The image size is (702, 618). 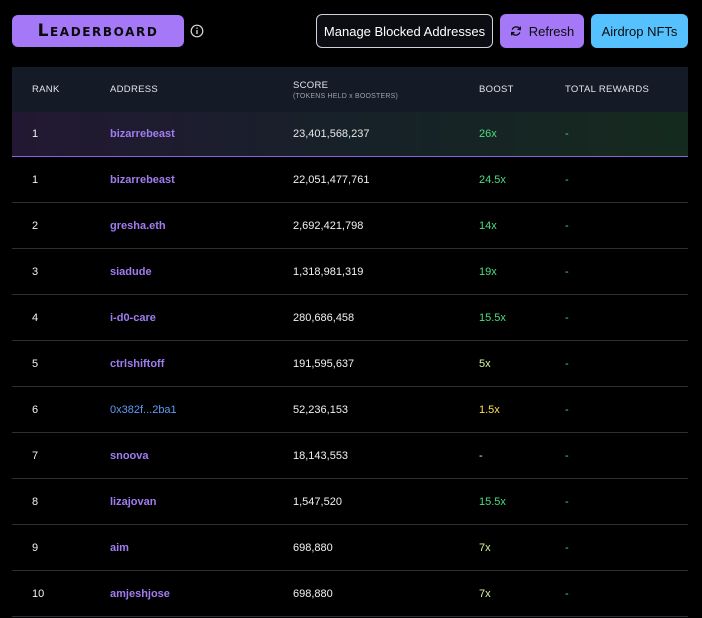 I want to click on address-link: siadude, so click(x=131, y=271).